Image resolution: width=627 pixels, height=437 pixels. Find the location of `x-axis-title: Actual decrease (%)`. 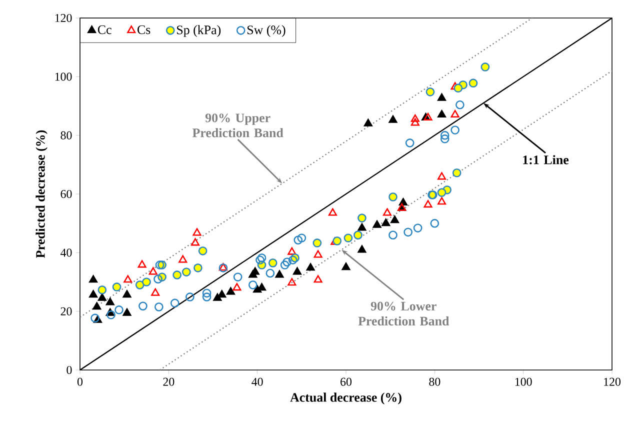

x-axis-title: Actual decrease (%) is located at coordinates (346, 398).